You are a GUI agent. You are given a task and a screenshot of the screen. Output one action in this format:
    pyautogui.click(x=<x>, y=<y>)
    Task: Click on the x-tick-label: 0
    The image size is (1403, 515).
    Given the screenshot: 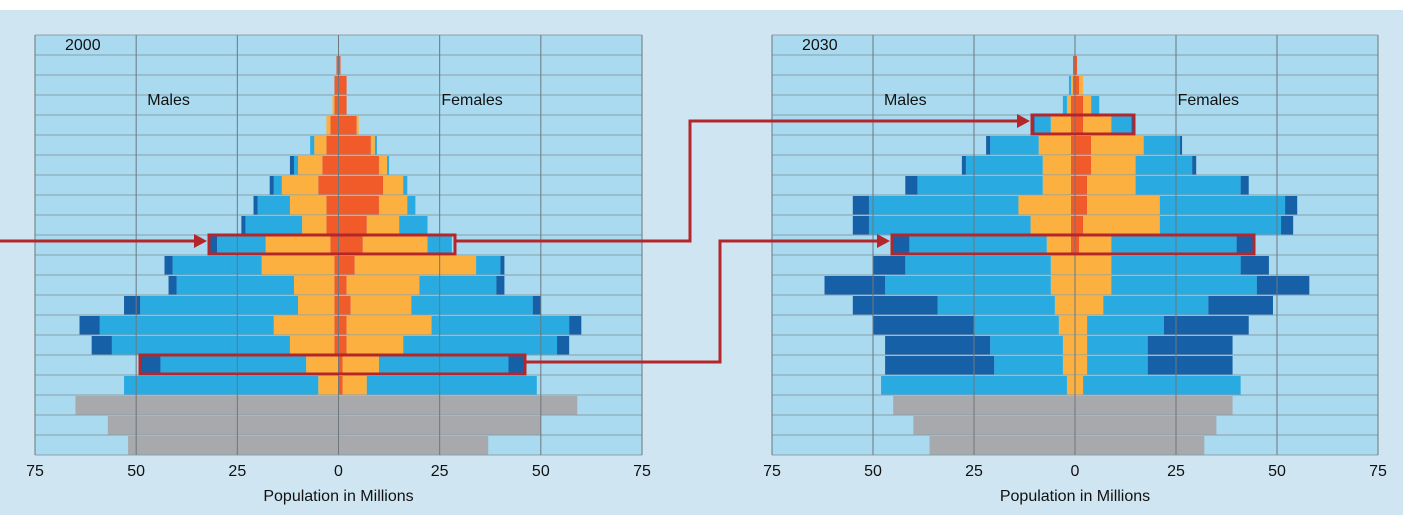 What is the action you would take?
    pyautogui.click(x=338, y=471)
    